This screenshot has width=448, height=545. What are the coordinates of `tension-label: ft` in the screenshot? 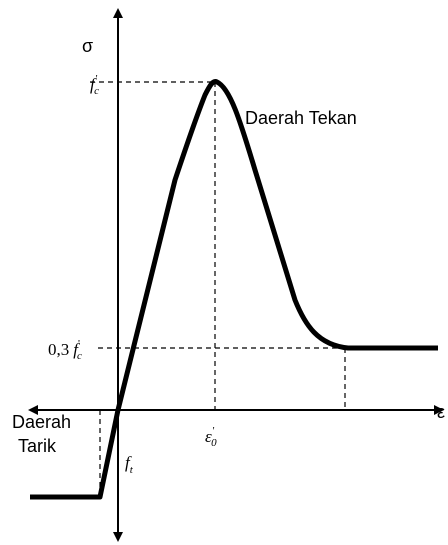 It's located at (129, 464).